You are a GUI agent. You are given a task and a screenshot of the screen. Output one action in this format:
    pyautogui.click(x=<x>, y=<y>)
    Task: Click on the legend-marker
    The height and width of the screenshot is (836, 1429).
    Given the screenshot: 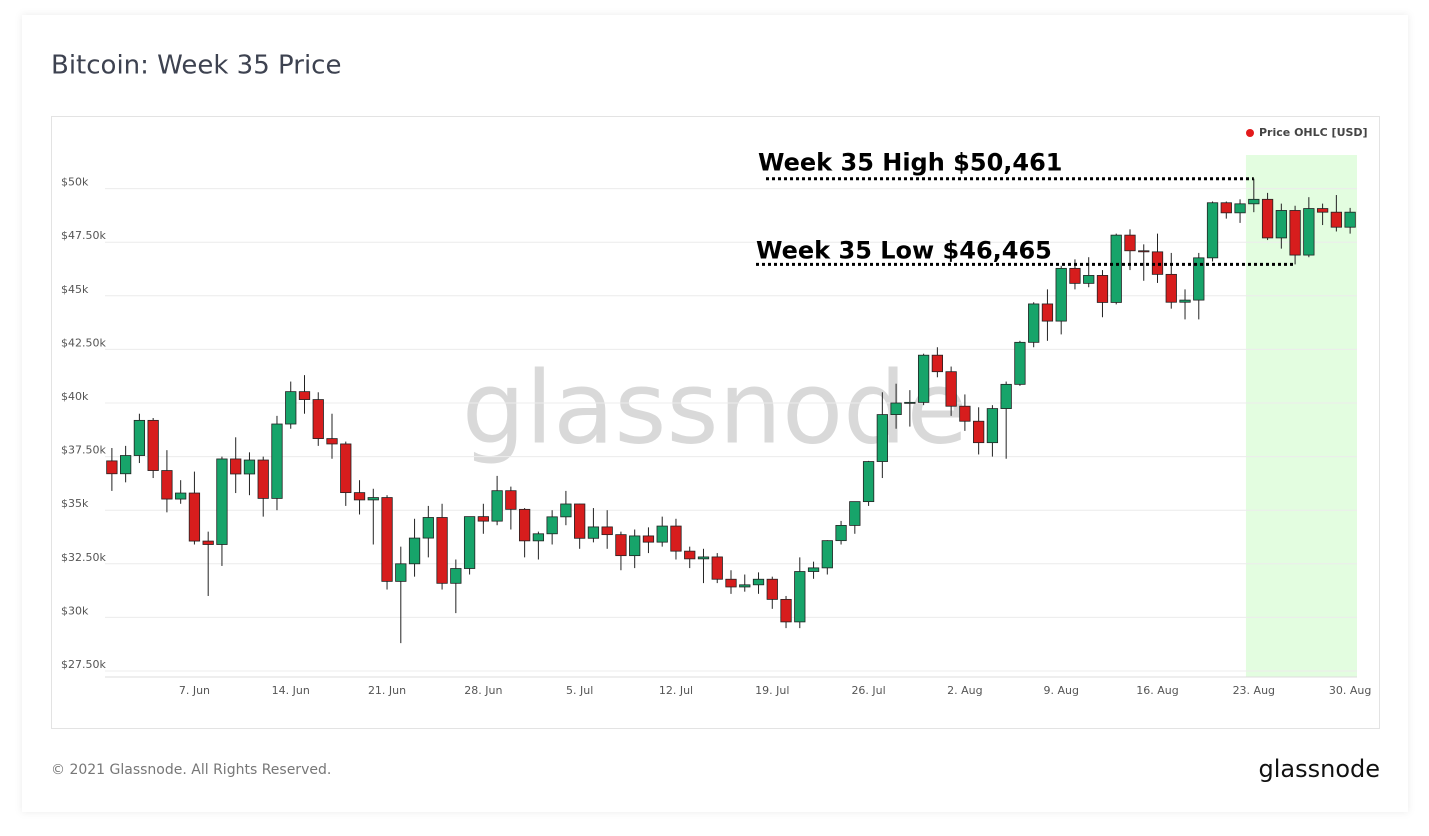 What is the action you would take?
    pyautogui.click(x=1250, y=133)
    